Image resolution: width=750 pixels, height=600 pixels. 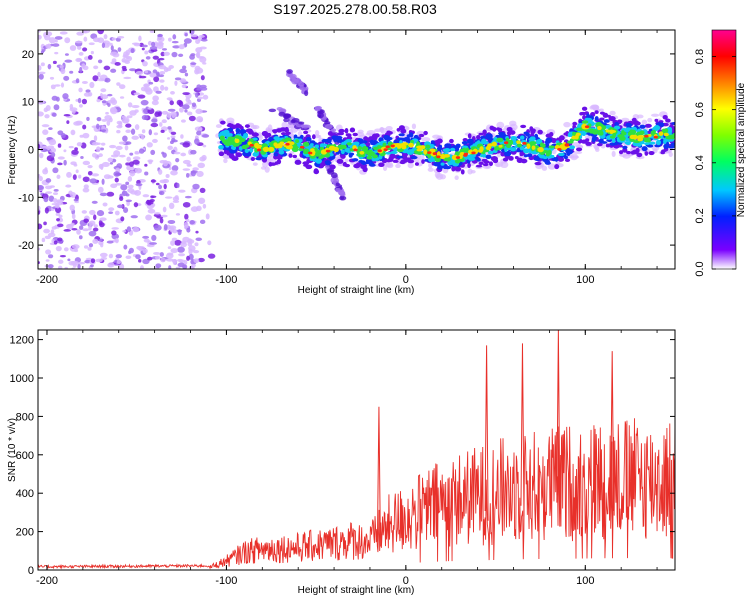 What do you see at coordinates (558, 422) in the screenshot?
I see `snr-peak` at bounding box center [558, 422].